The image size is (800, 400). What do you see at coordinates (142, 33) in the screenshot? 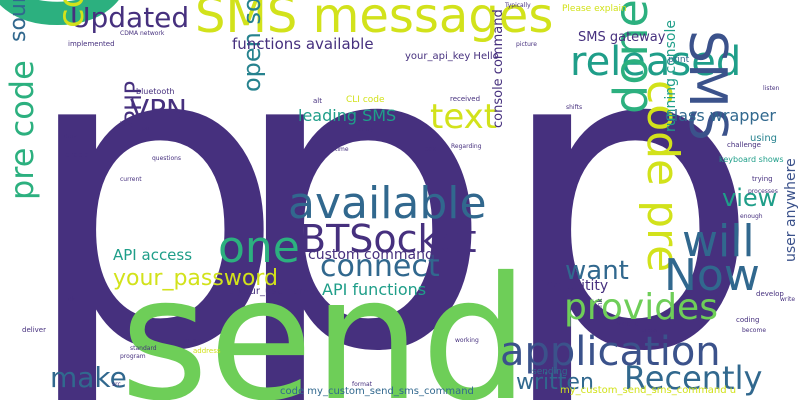
I see `cloud-word: CDMA network` at bounding box center [142, 33].